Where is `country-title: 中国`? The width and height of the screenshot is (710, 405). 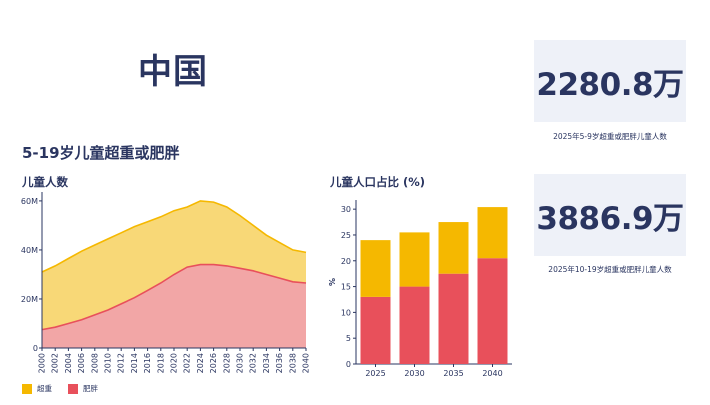 country-title: 中国 is located at coordinates (173, 72).